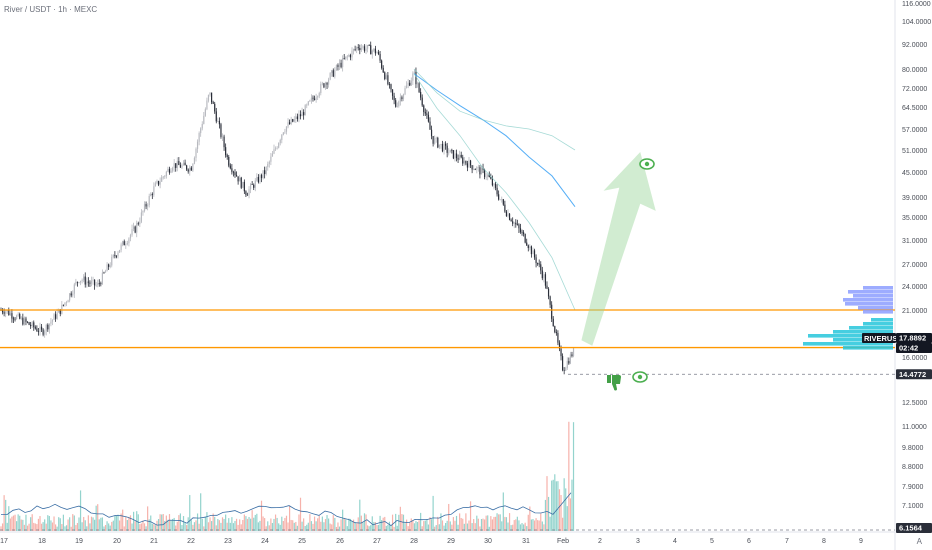  I want to click on price-tick-label: 72.0000, so click(914, 89).